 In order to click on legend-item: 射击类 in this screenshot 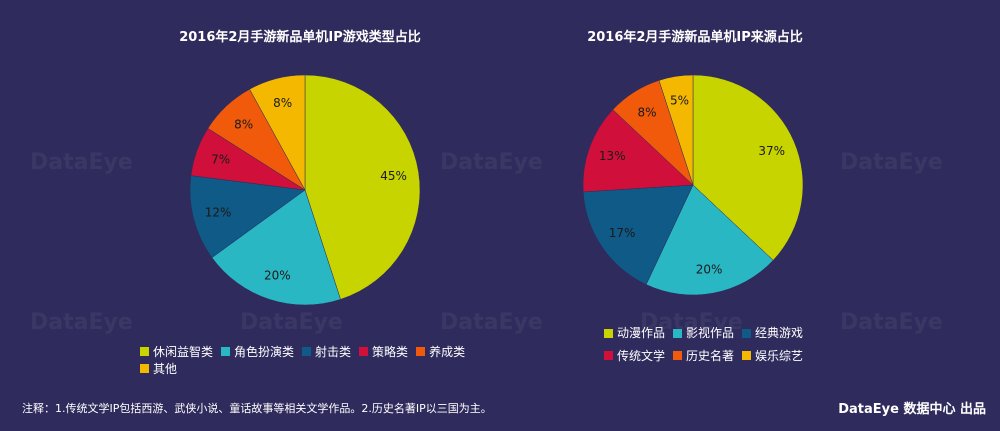, I will do `click(326, 351)`.